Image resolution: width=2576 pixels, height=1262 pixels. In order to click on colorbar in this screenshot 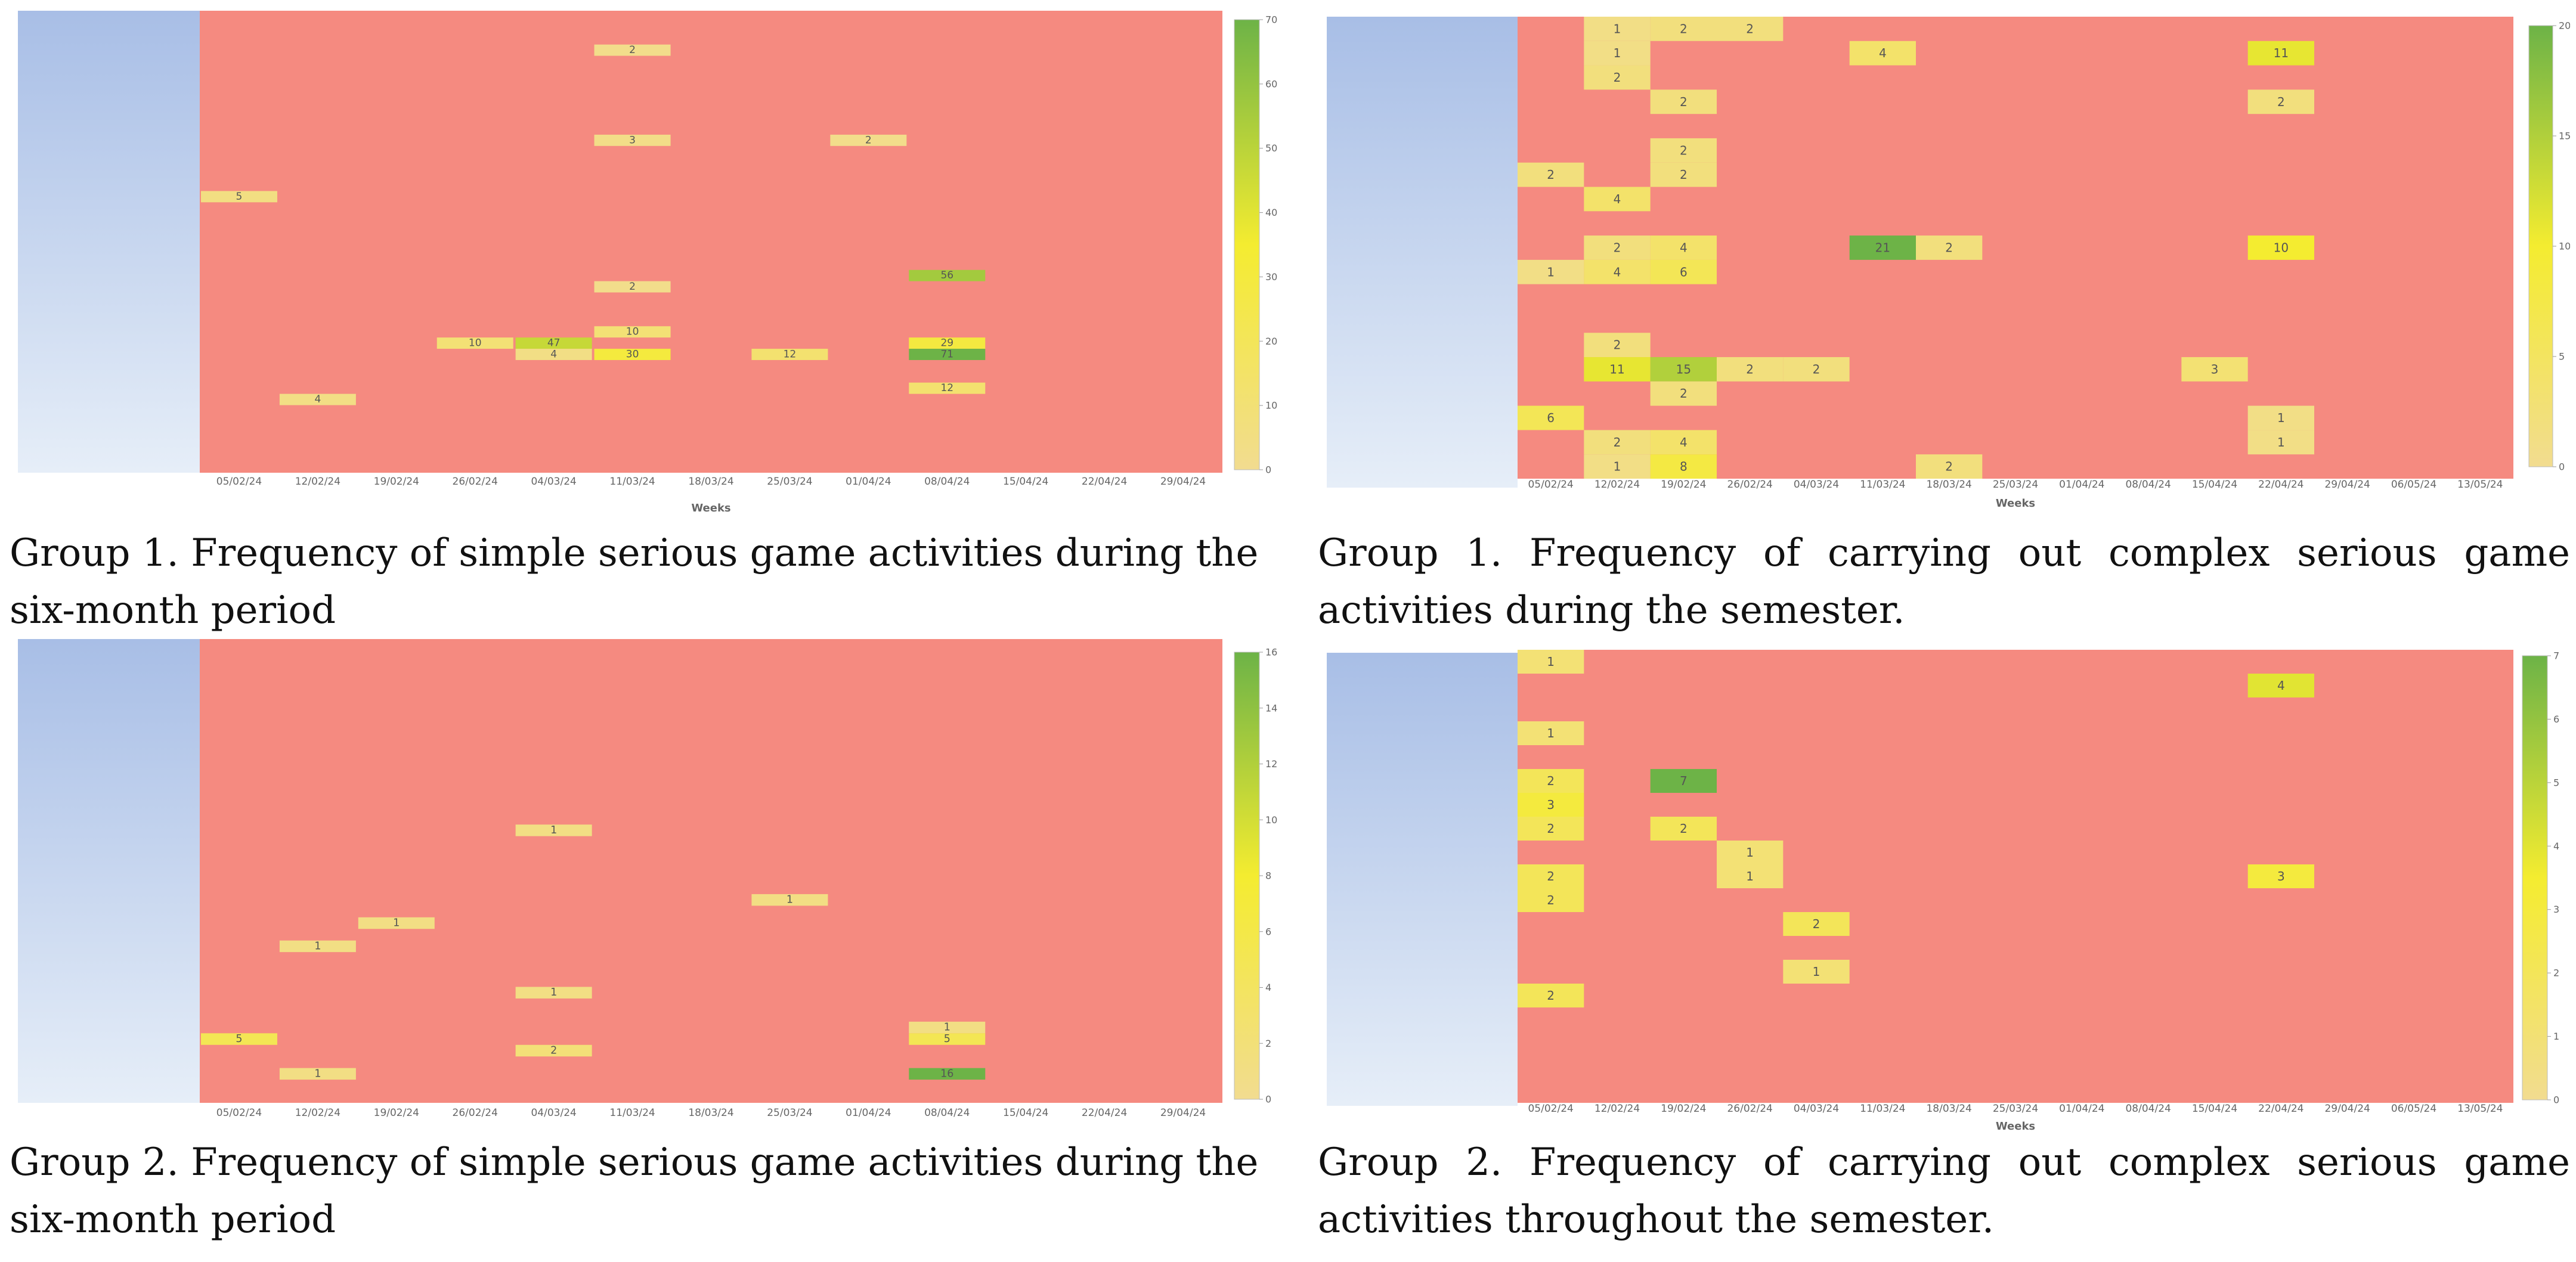, I will do `click(2541, 246)`.